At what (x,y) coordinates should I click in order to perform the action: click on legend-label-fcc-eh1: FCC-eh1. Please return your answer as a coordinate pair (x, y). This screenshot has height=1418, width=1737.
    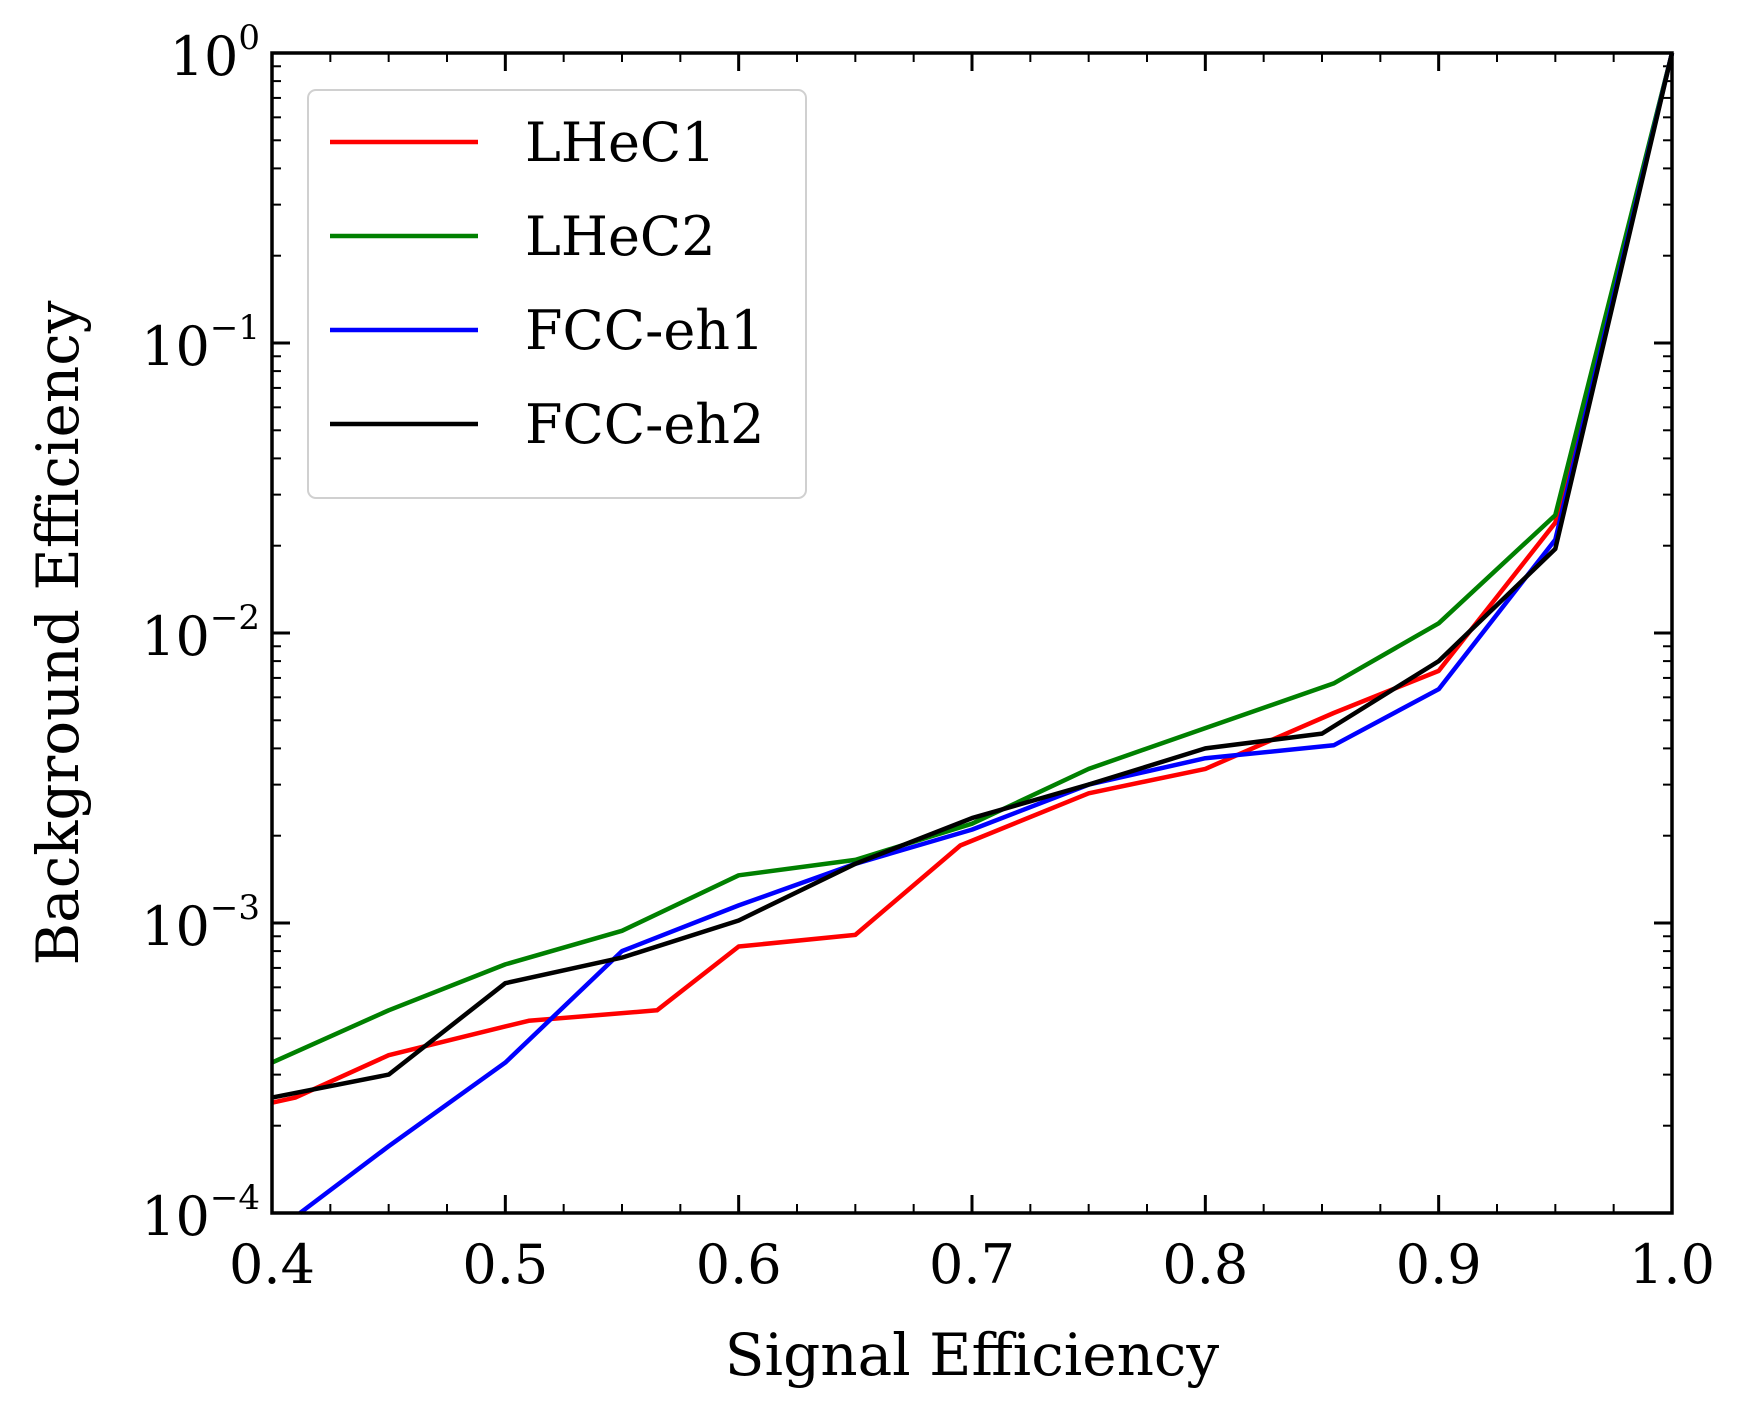
    Looking at the image, I should click on (644, 330).